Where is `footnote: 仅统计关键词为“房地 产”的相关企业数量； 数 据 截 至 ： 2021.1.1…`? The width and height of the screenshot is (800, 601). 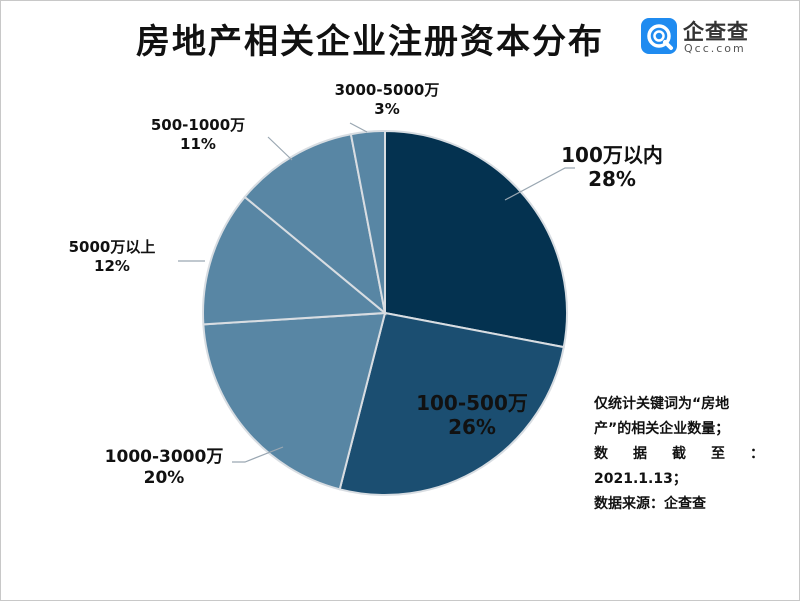
footnote: 仅统计关键词为“房地 产”的相关企业数量； 数 据 截 至 ： 2021.1.1… is located at coordinates (679, 454).